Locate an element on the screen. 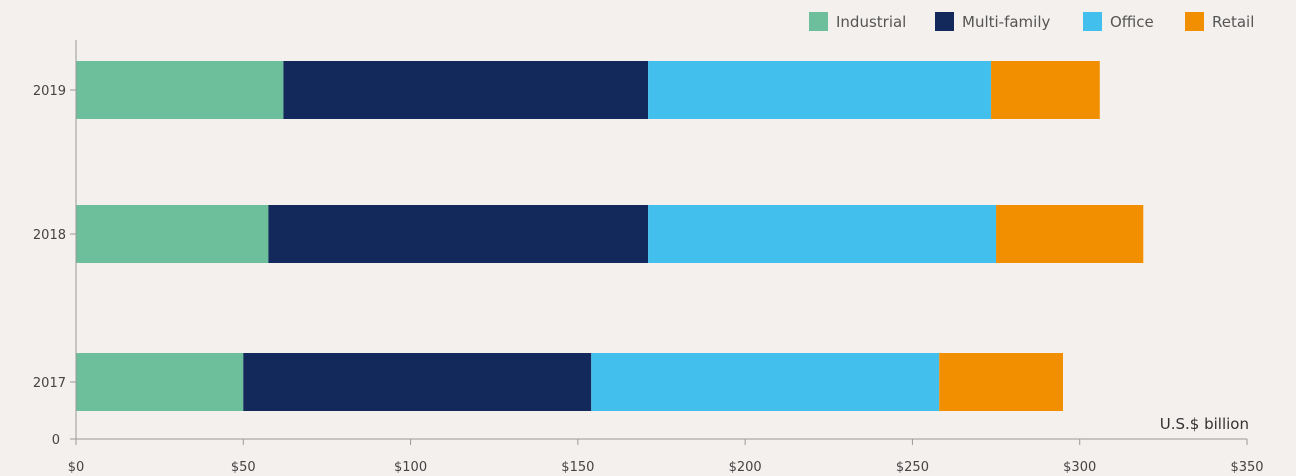 This screenshot has width=1296, height=476. x-tick-label: $350 is located at coordinates (1246, 467).